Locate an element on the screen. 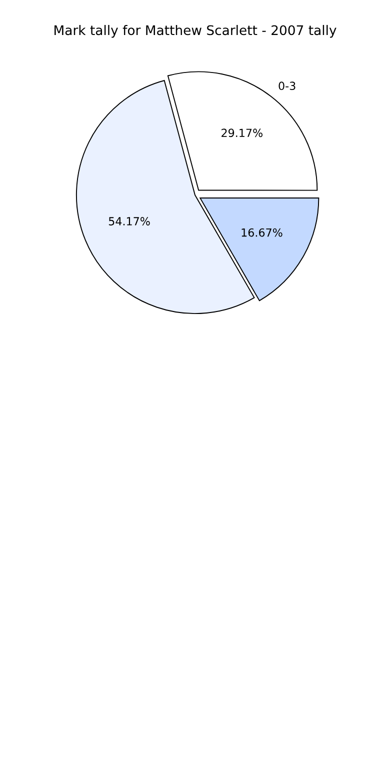 This screenshot has width=390, height=780. data-label: 54.17% is located at coordinates (129, 221).